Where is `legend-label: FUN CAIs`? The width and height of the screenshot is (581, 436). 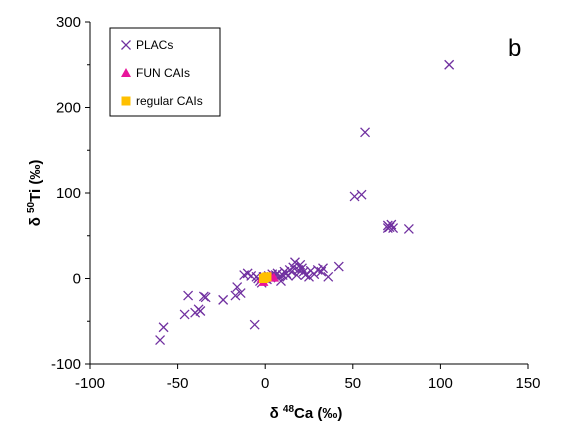 legend-label: FUN CAIs is located at coordinates (163, 73).